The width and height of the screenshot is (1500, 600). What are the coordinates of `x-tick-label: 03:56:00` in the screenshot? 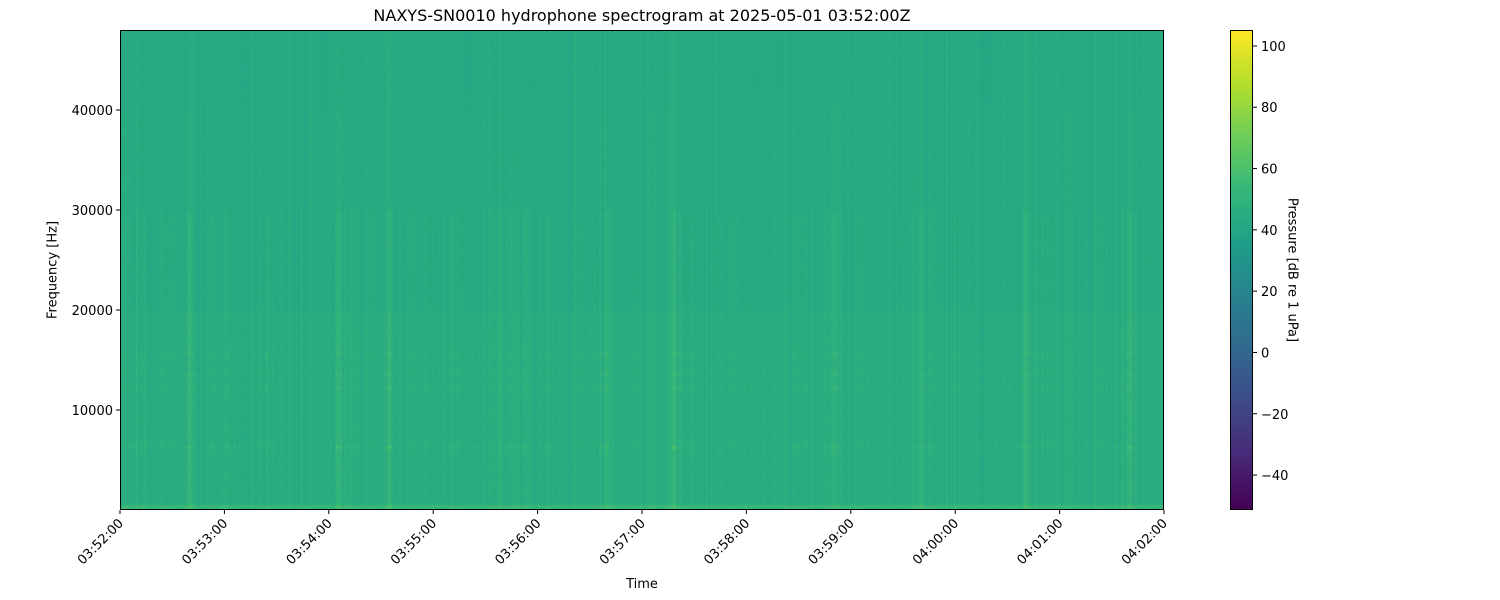 It's located at (519, 542).